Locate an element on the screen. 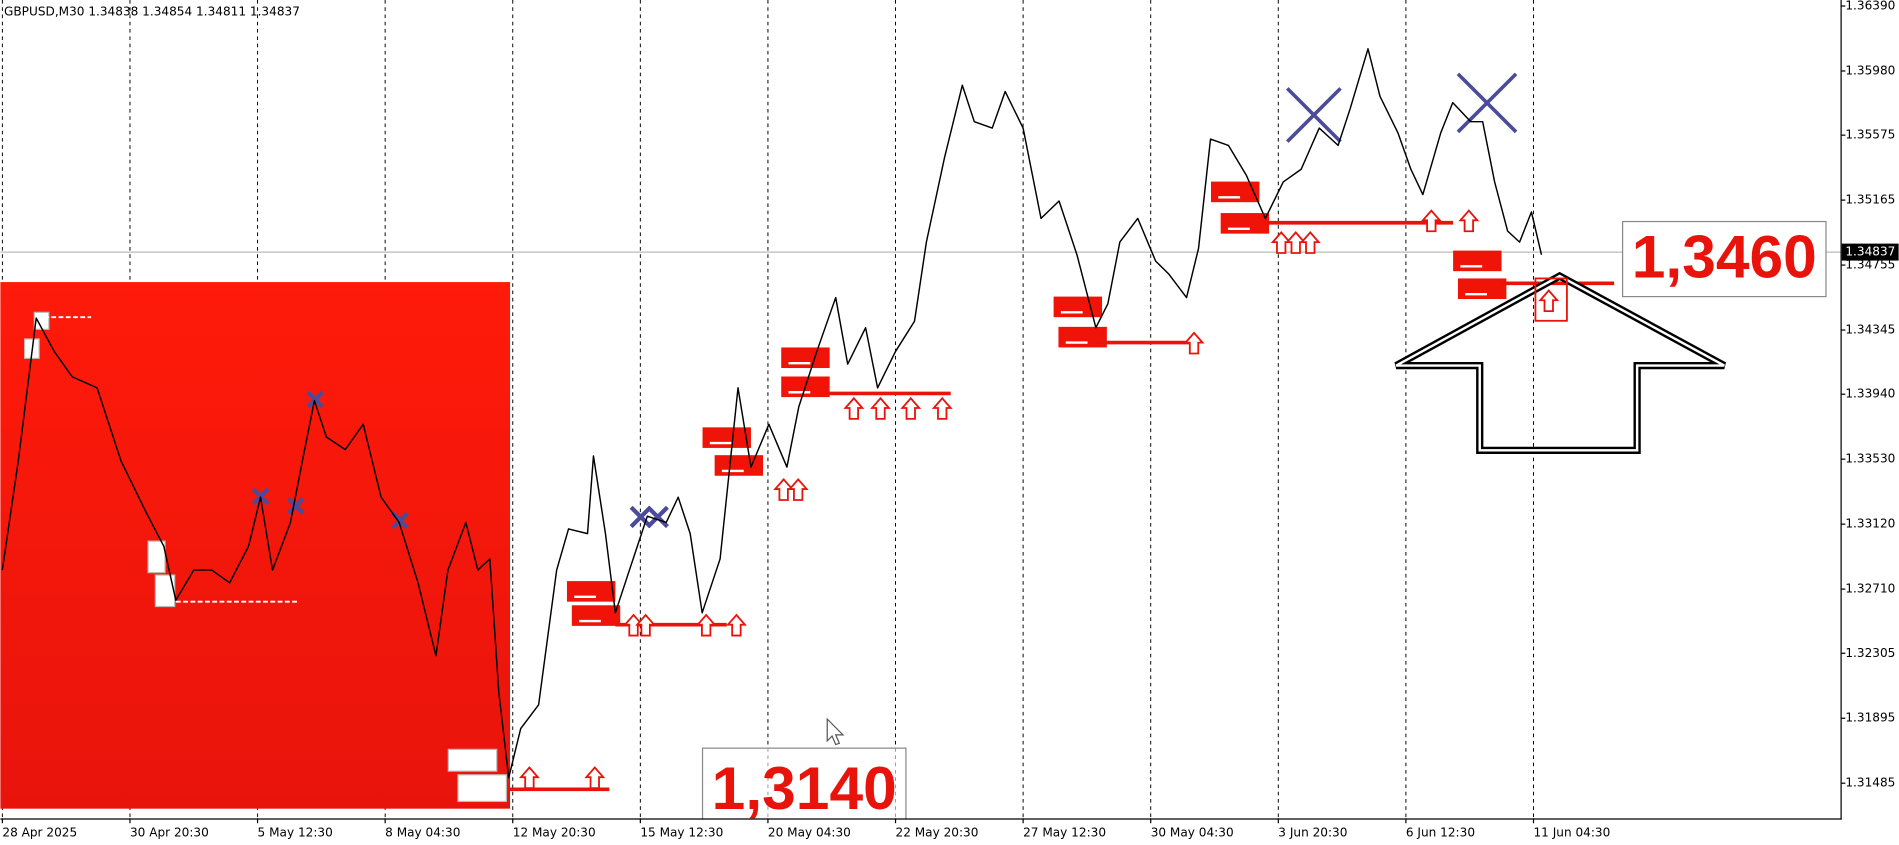 The height and width of the screenshot is (845, 1899). x-tick-label: 30 Apr 20:30 is located at coordinates (169, 832).